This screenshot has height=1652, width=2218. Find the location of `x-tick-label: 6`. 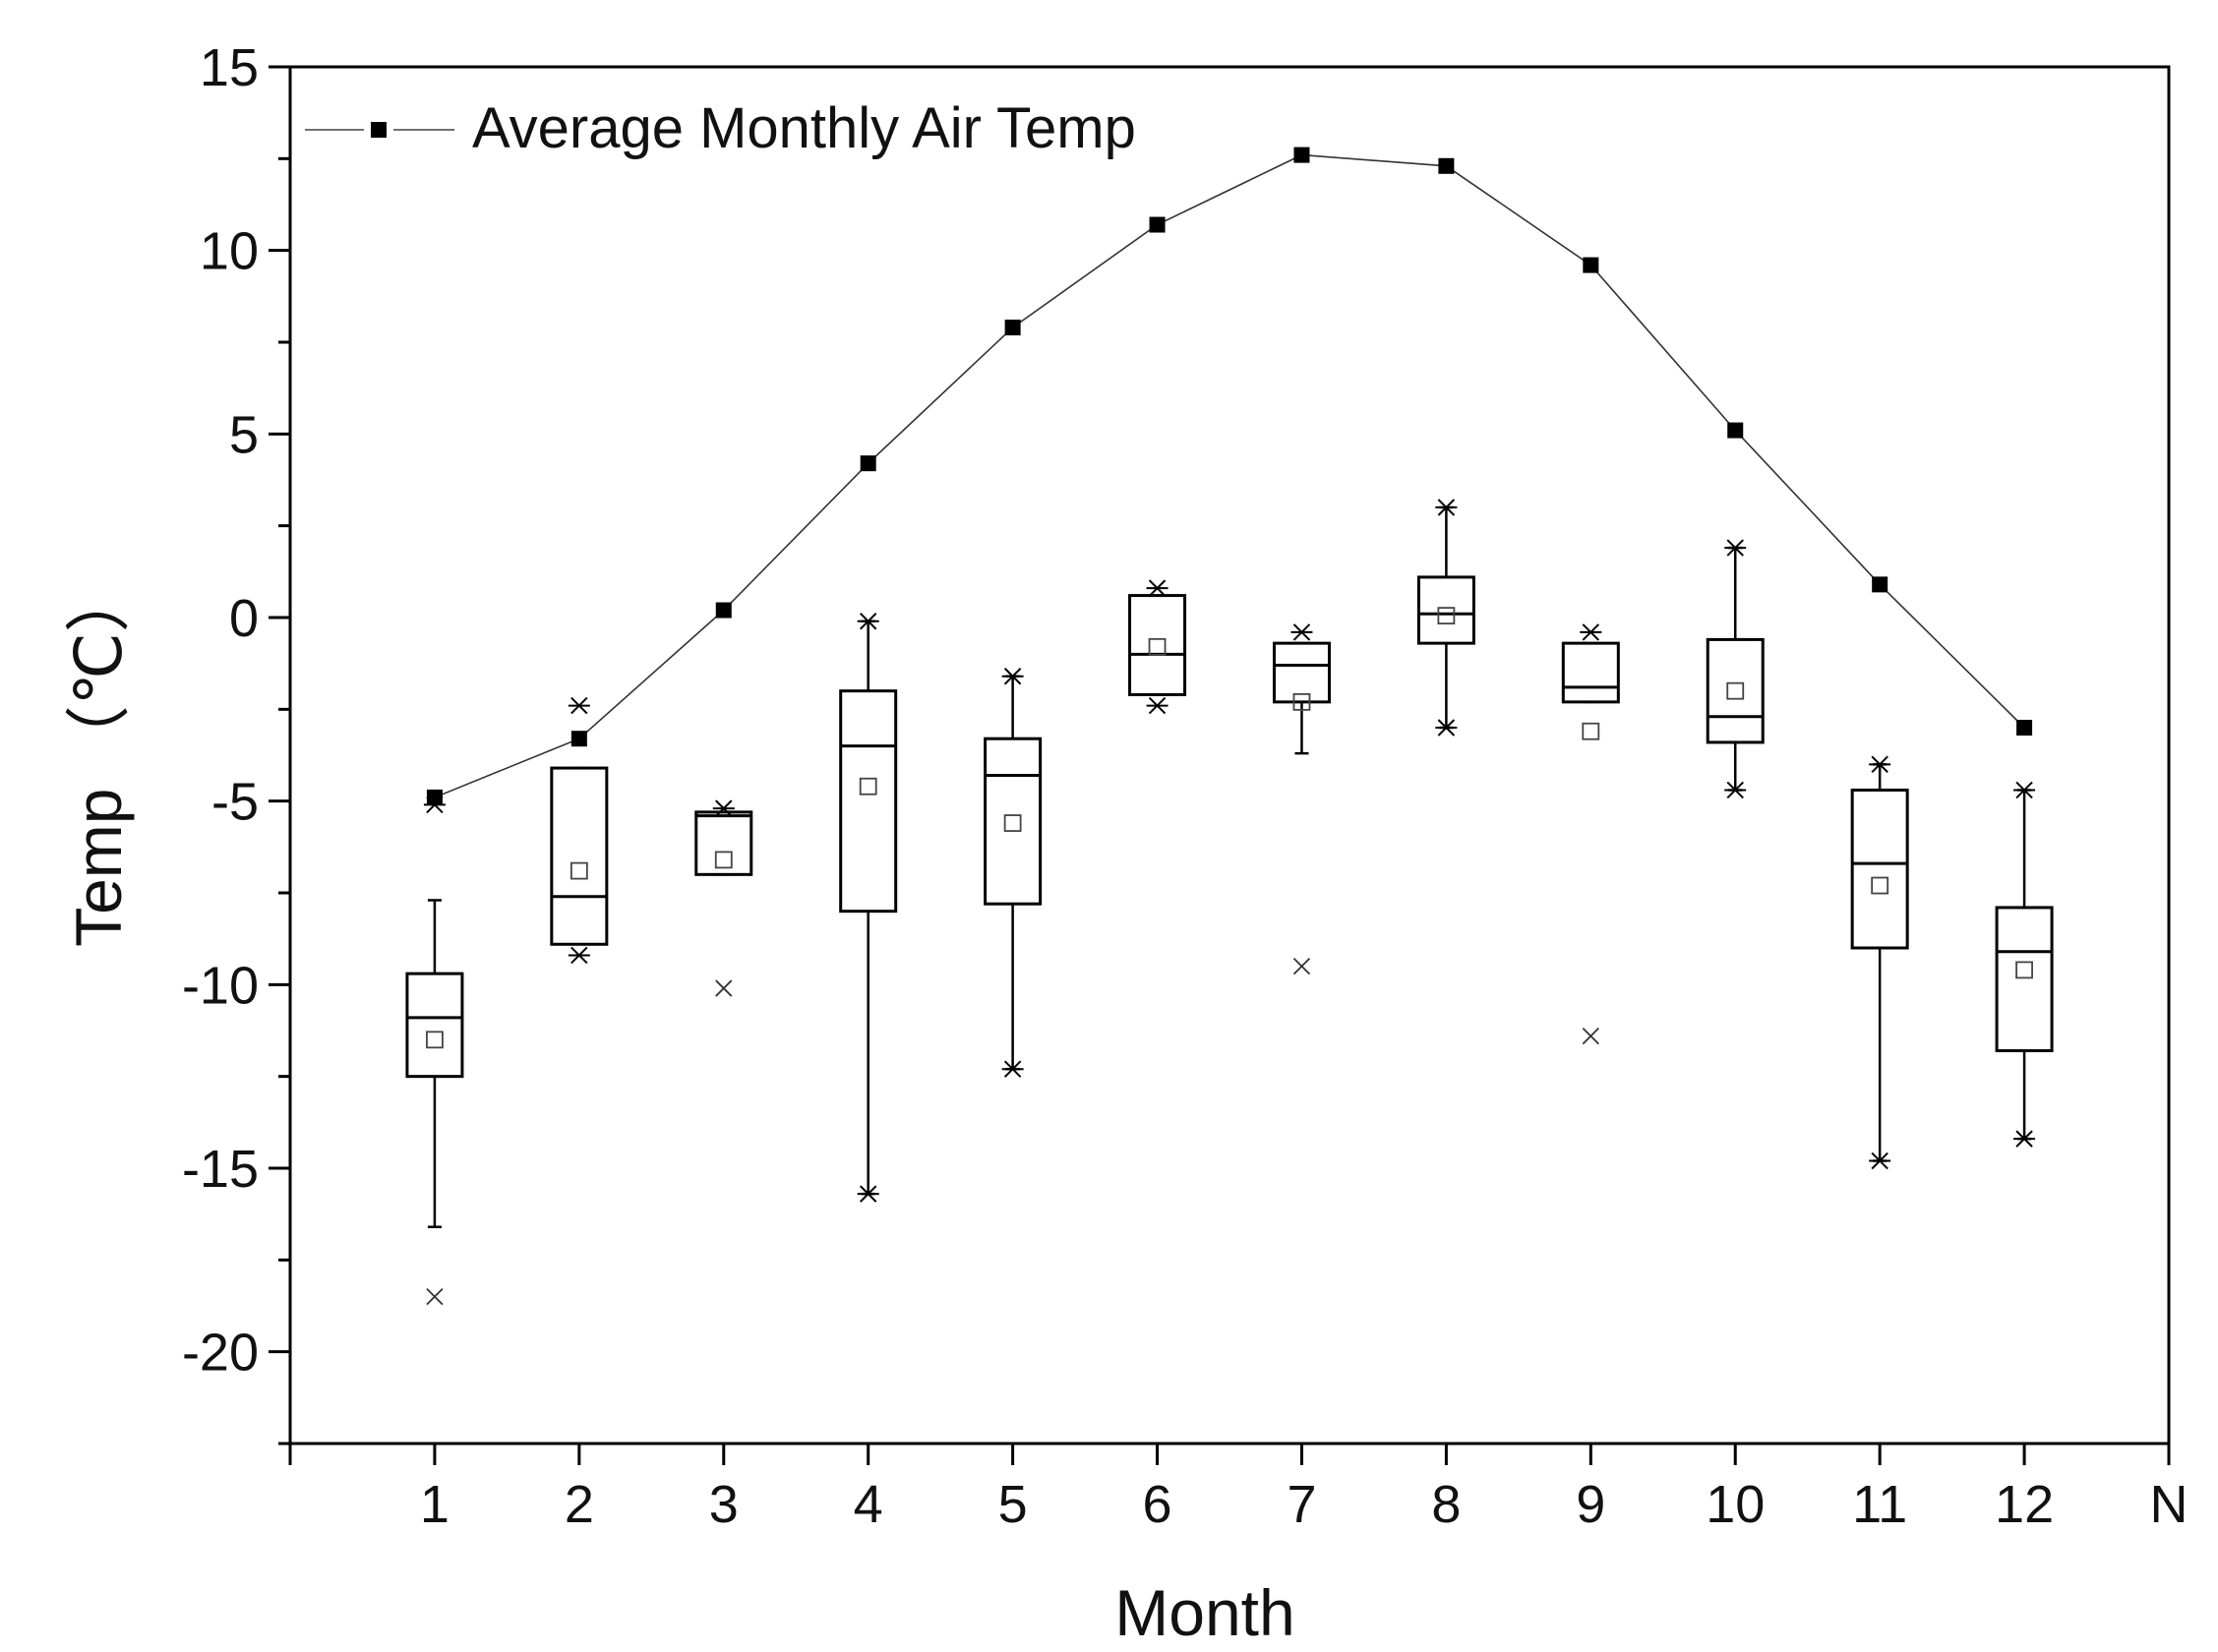

x-tick-label: 6 is located at coordinates (1157, 1504).